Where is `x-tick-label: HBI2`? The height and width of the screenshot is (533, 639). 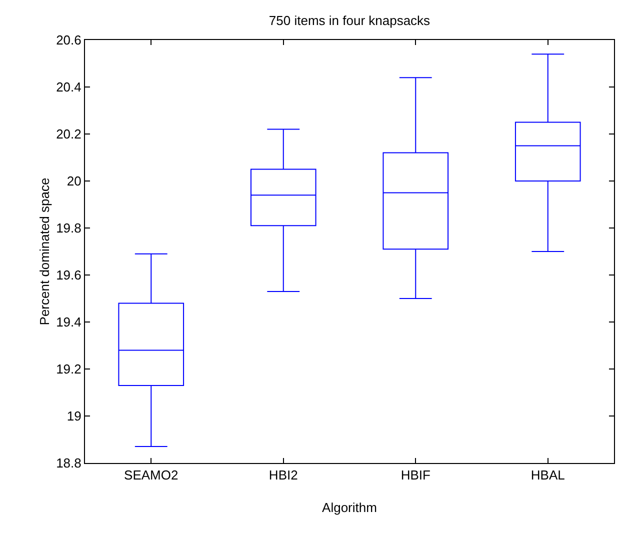 x-tick-label: HBI2 is located at coordinates (283, 475).